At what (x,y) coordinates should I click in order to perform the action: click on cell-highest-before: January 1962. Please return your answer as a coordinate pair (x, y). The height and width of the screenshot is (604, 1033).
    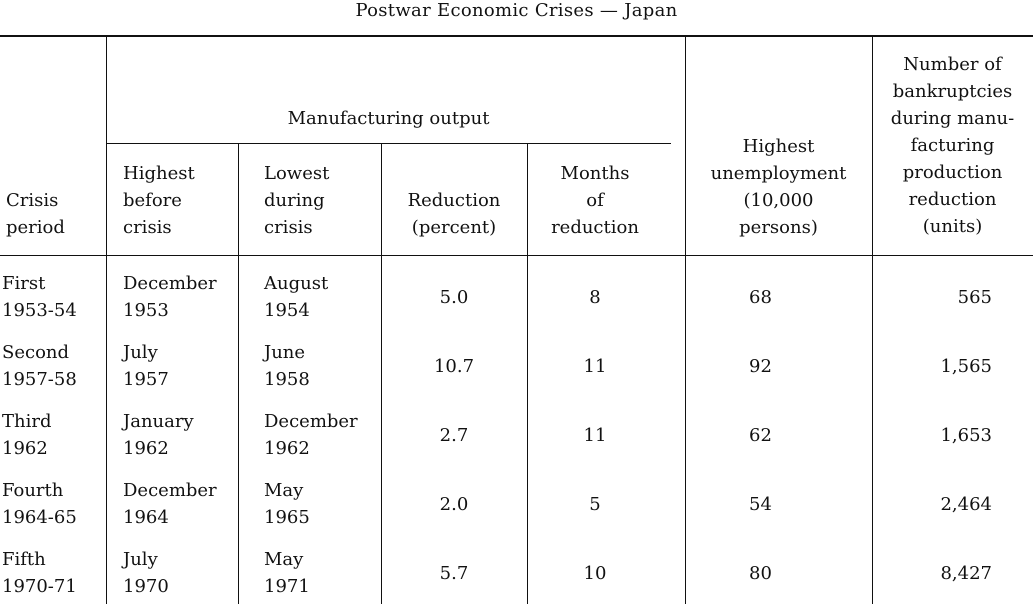
    Looking at the image, I should click on (158, 435).